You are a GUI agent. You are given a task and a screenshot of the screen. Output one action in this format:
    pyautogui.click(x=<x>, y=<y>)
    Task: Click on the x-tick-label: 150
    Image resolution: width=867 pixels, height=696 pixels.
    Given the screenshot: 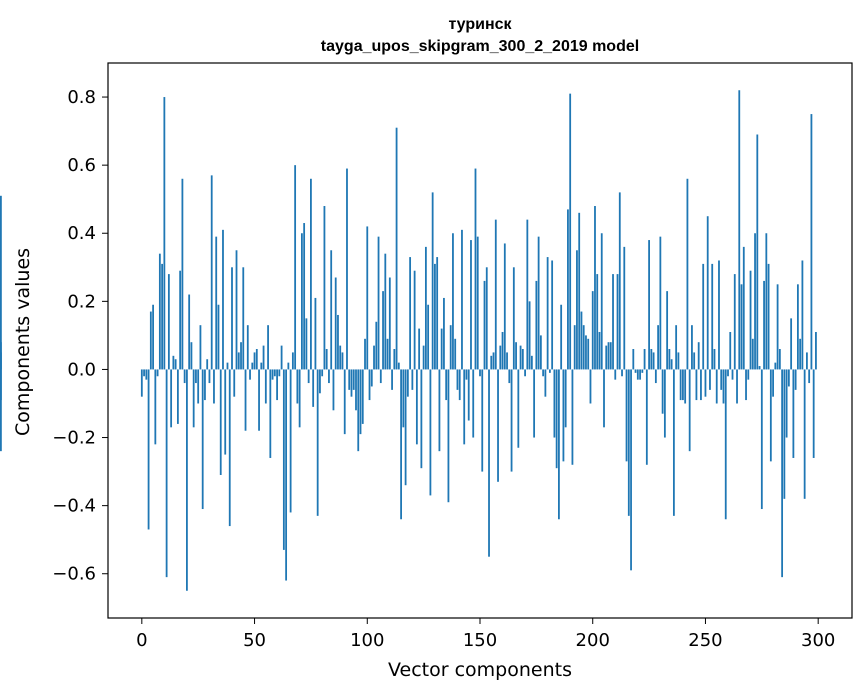 What is the action you would take?
    pyautogui.click(x=480, y=640)
    